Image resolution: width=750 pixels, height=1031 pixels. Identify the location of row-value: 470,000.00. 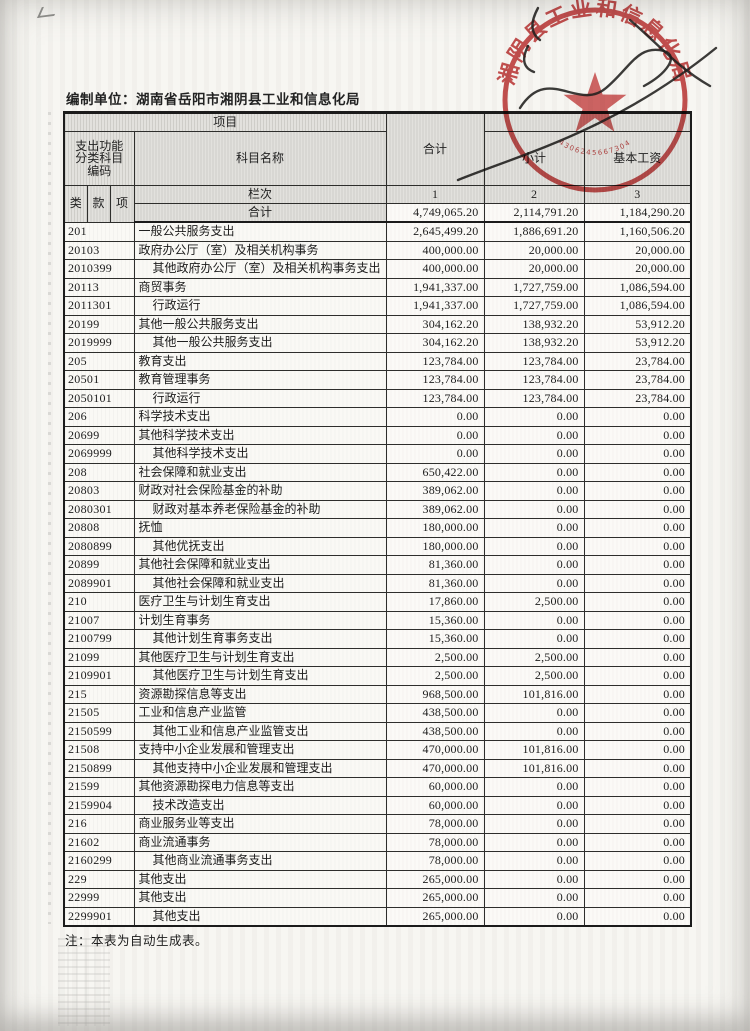
(435, 750).